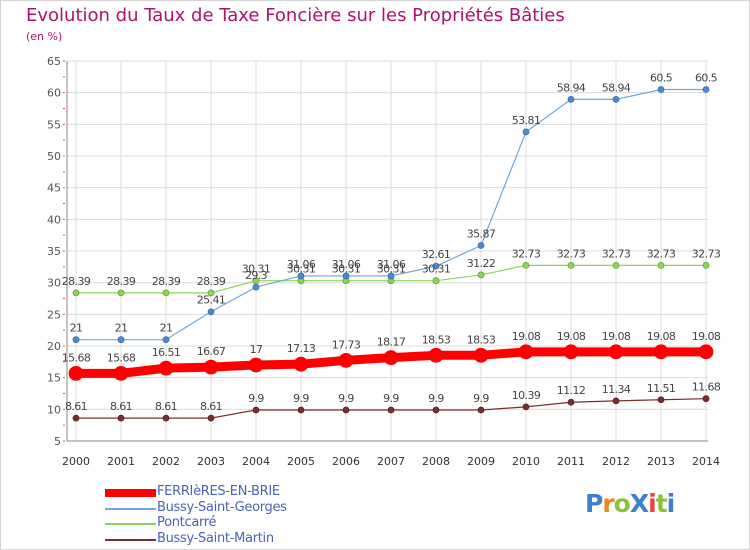  I want to click on data-label: 11.34, so click(616, 389).